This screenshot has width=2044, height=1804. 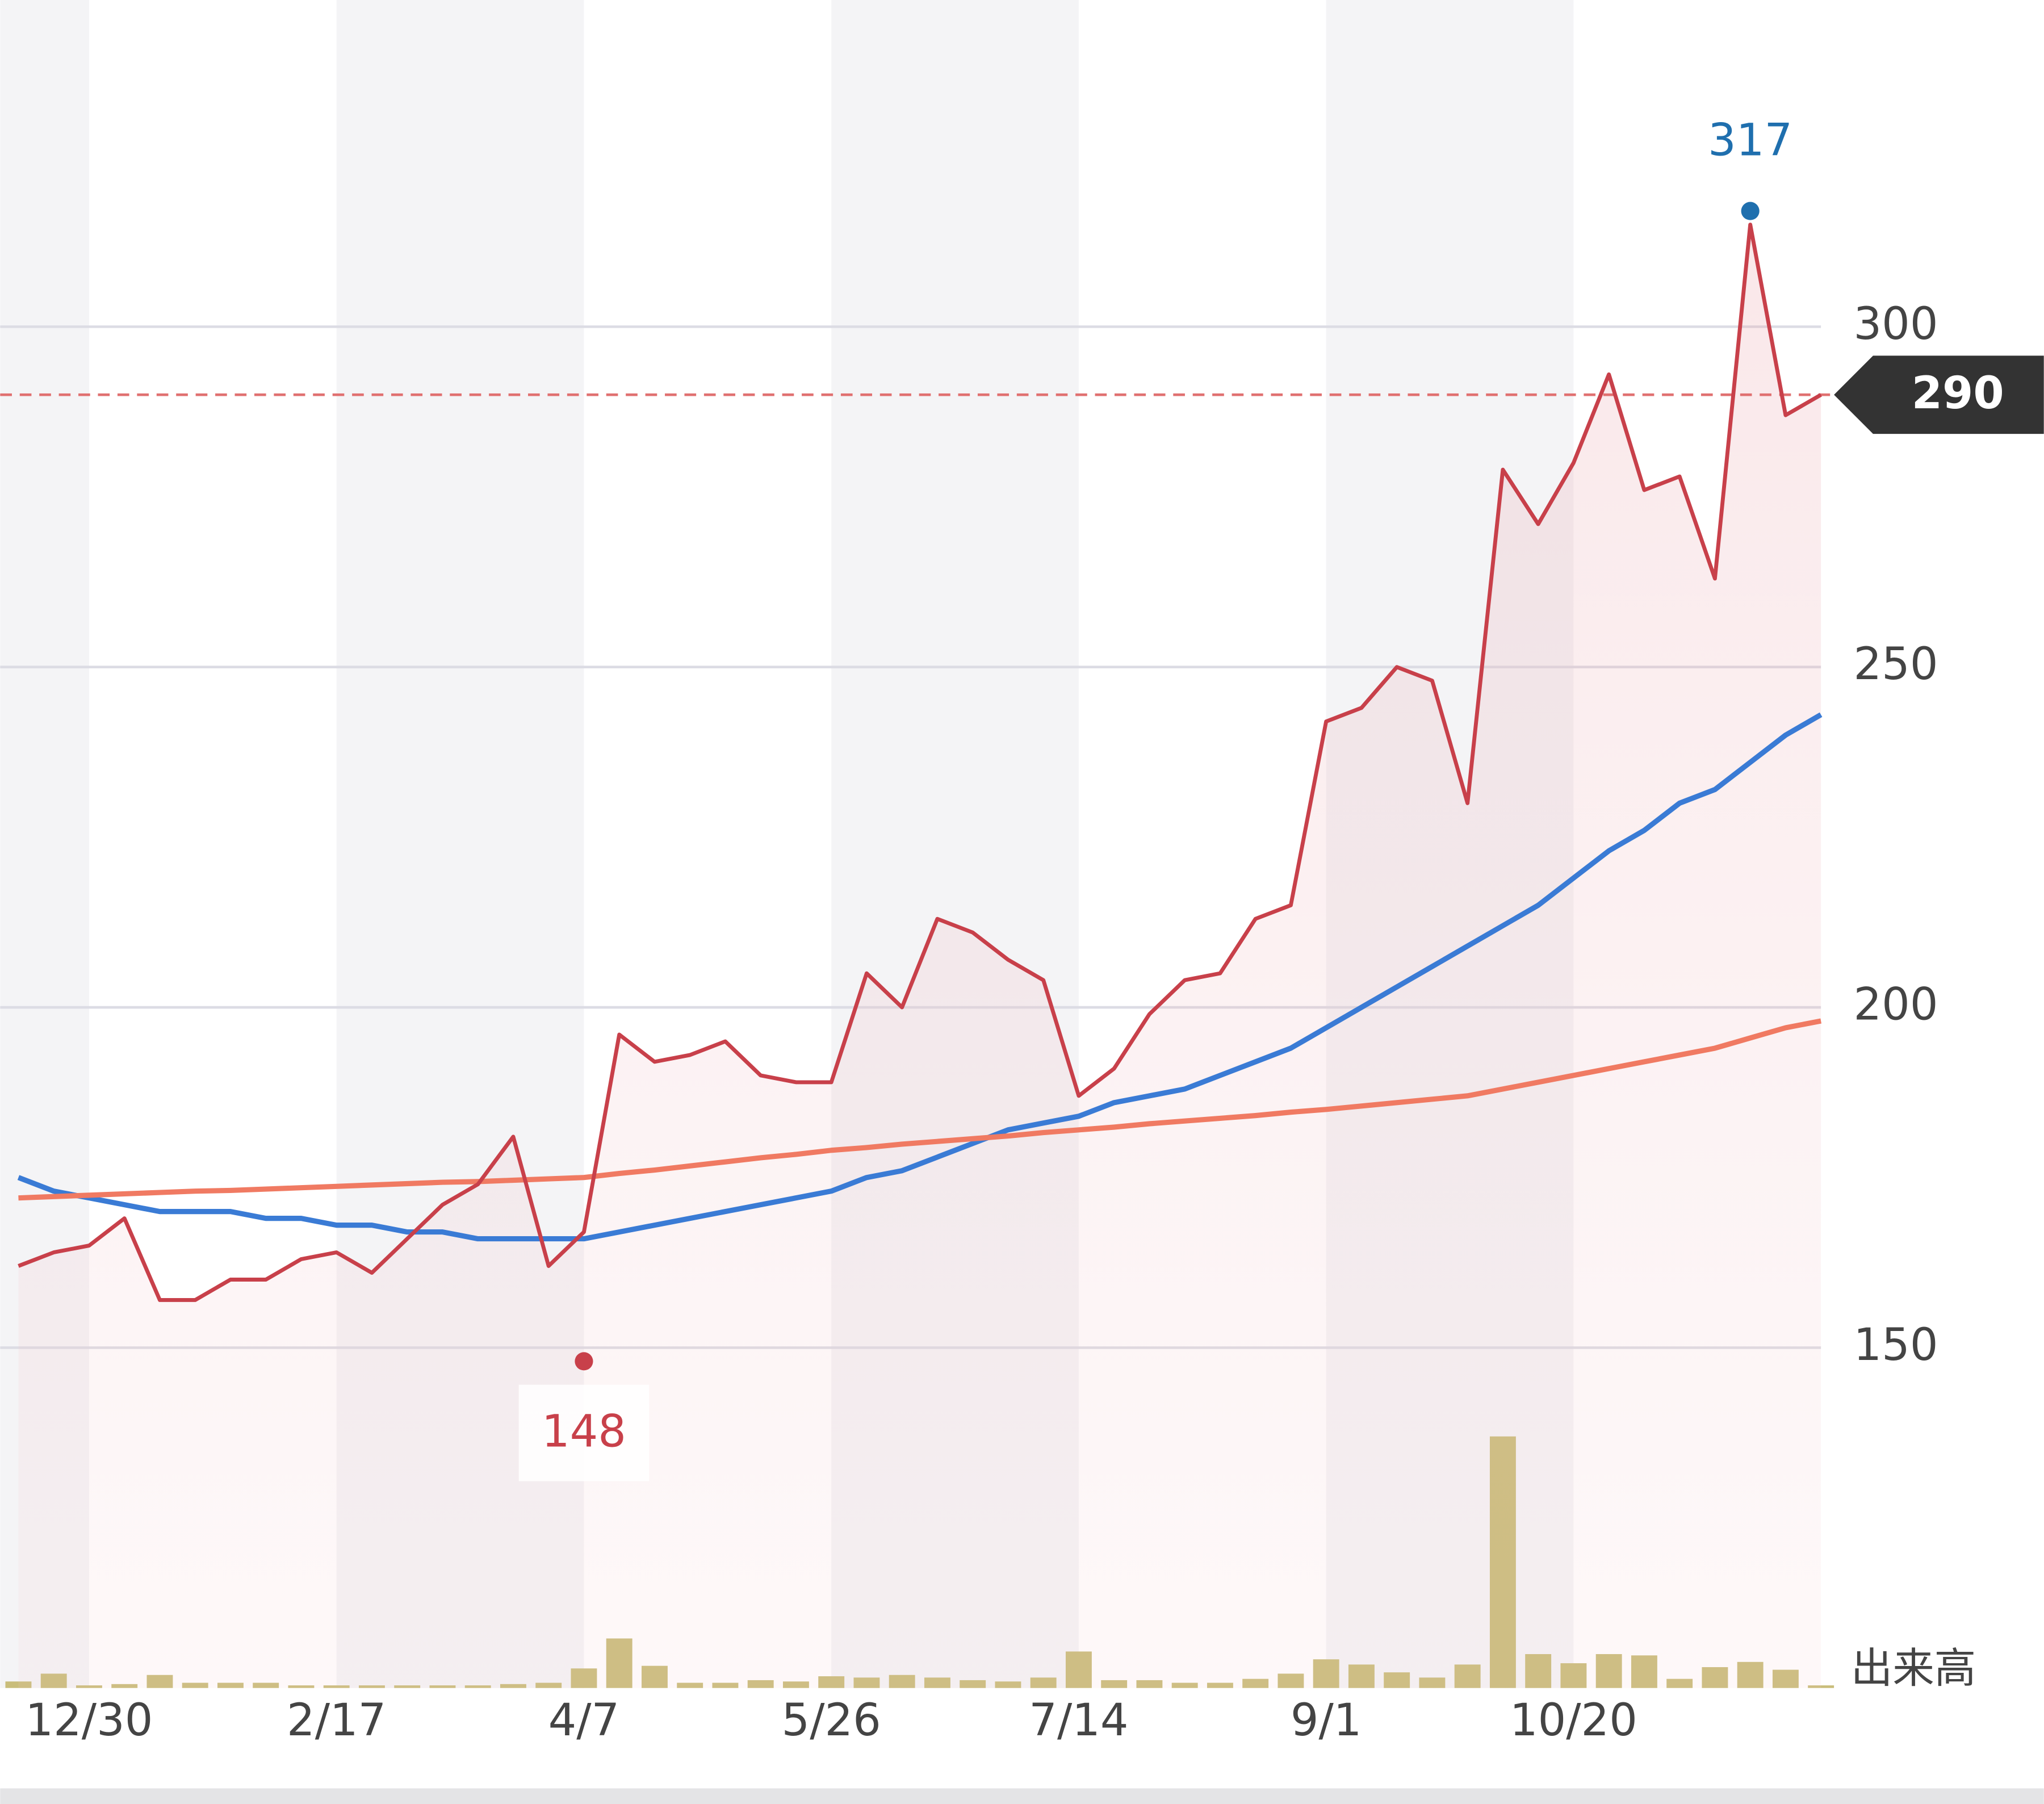 I want to click on x-tick-label: 4/7, so click(x=584, y=1720).